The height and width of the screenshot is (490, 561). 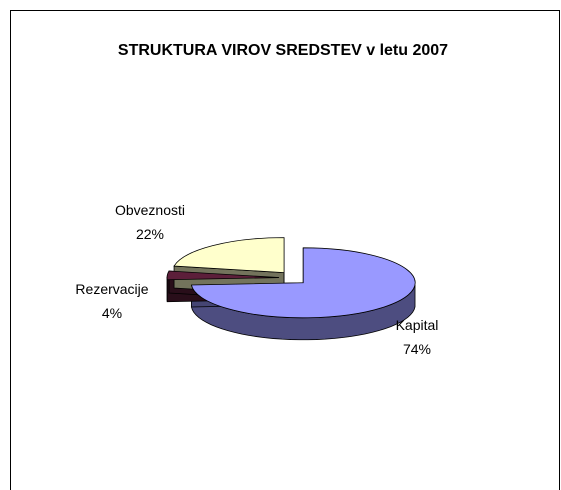 What do you see at coordinates (112, 313) in the screenshot?
I see `slice-value-label: 4%` at bounding box center [112, 313].